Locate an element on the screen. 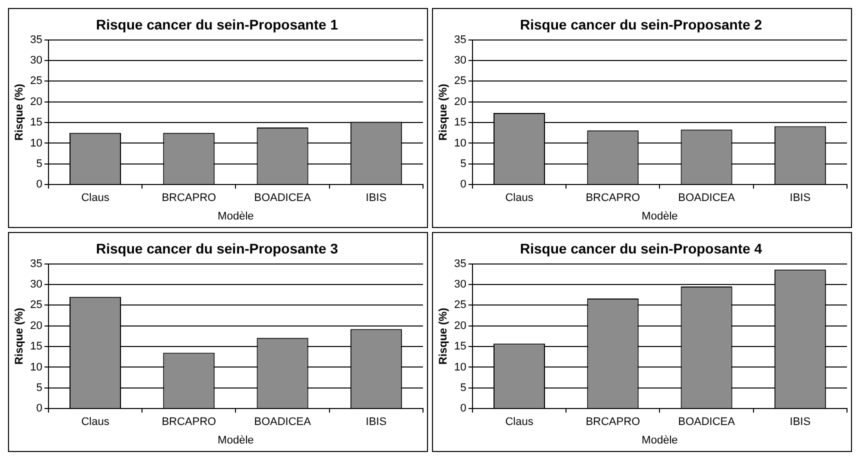  chart-title: Risque cancer du sein-Proposante 1 is located at coordinates (217, 24).